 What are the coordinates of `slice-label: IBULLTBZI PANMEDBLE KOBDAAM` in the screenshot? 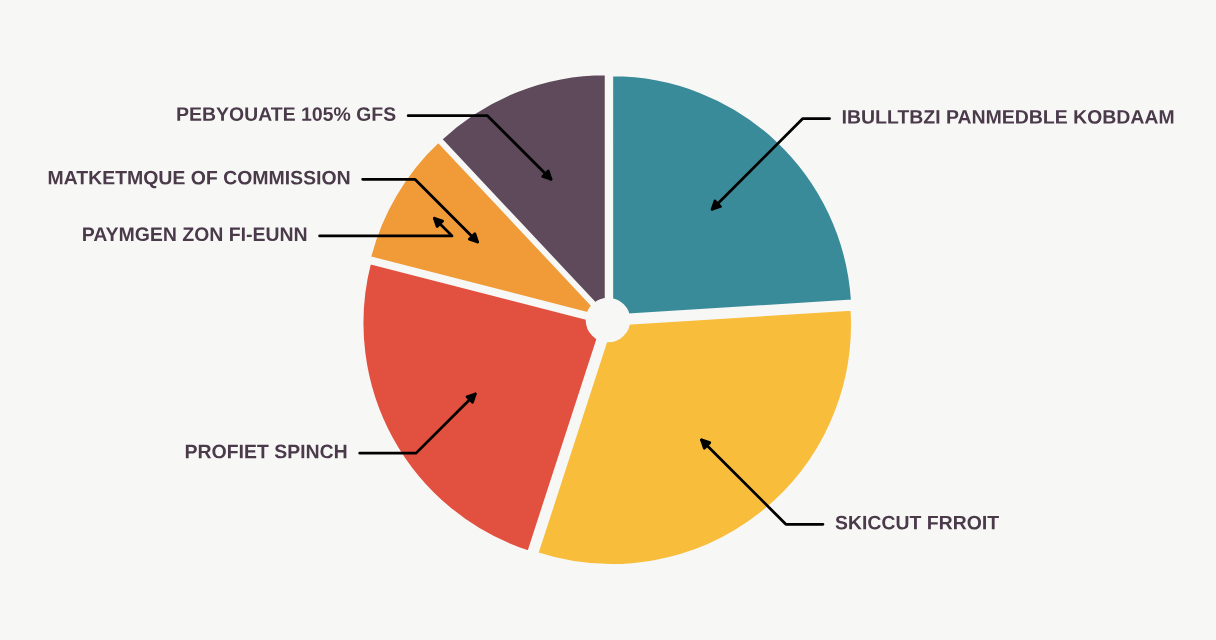 It's located at (1008, 116).